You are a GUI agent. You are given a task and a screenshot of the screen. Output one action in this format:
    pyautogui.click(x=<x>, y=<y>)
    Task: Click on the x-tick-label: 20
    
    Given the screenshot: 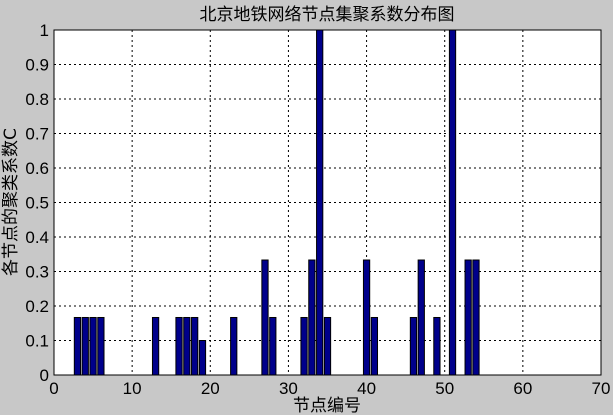 What is the action you would take?
    pyautogui.click(x=210, y=388)
    